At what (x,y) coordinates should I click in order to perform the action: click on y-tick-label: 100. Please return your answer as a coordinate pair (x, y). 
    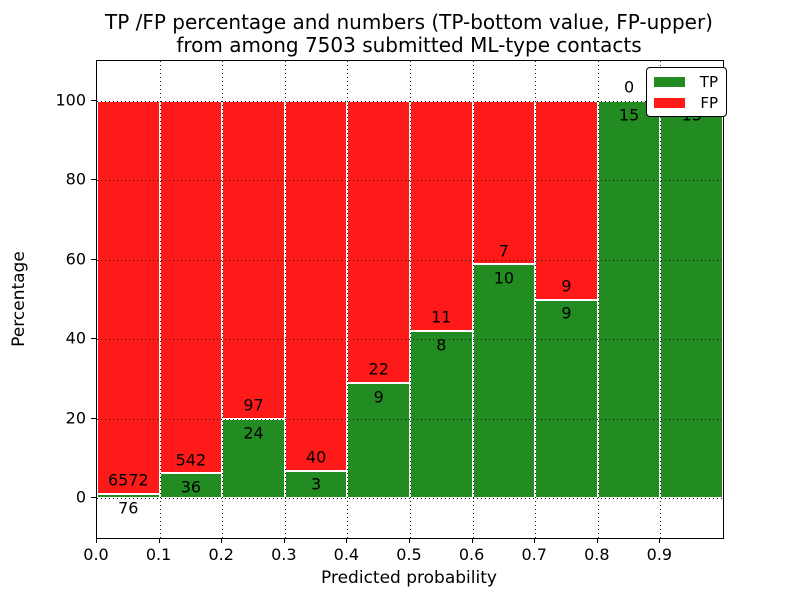
    Looking at the image, I should click on (70, 100).